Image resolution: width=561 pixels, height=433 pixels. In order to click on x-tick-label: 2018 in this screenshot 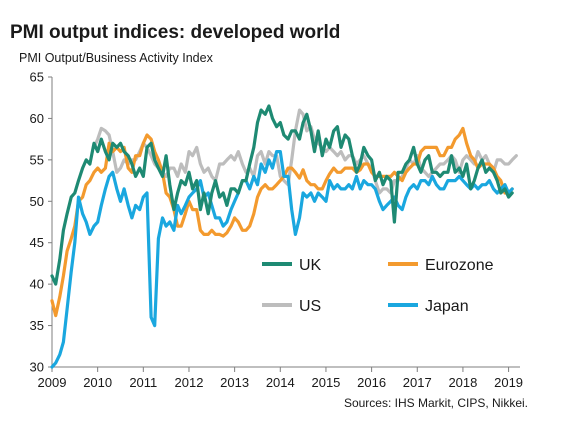, I will do `click(462, 382)`.